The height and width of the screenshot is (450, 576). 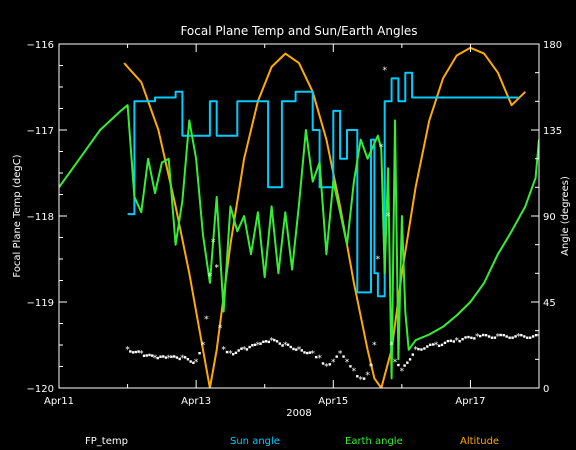 What do you see at coordinates (552, 45) in the screenshot?
I see `y-right-tick-label: 180` at bounding box center [552, 45].